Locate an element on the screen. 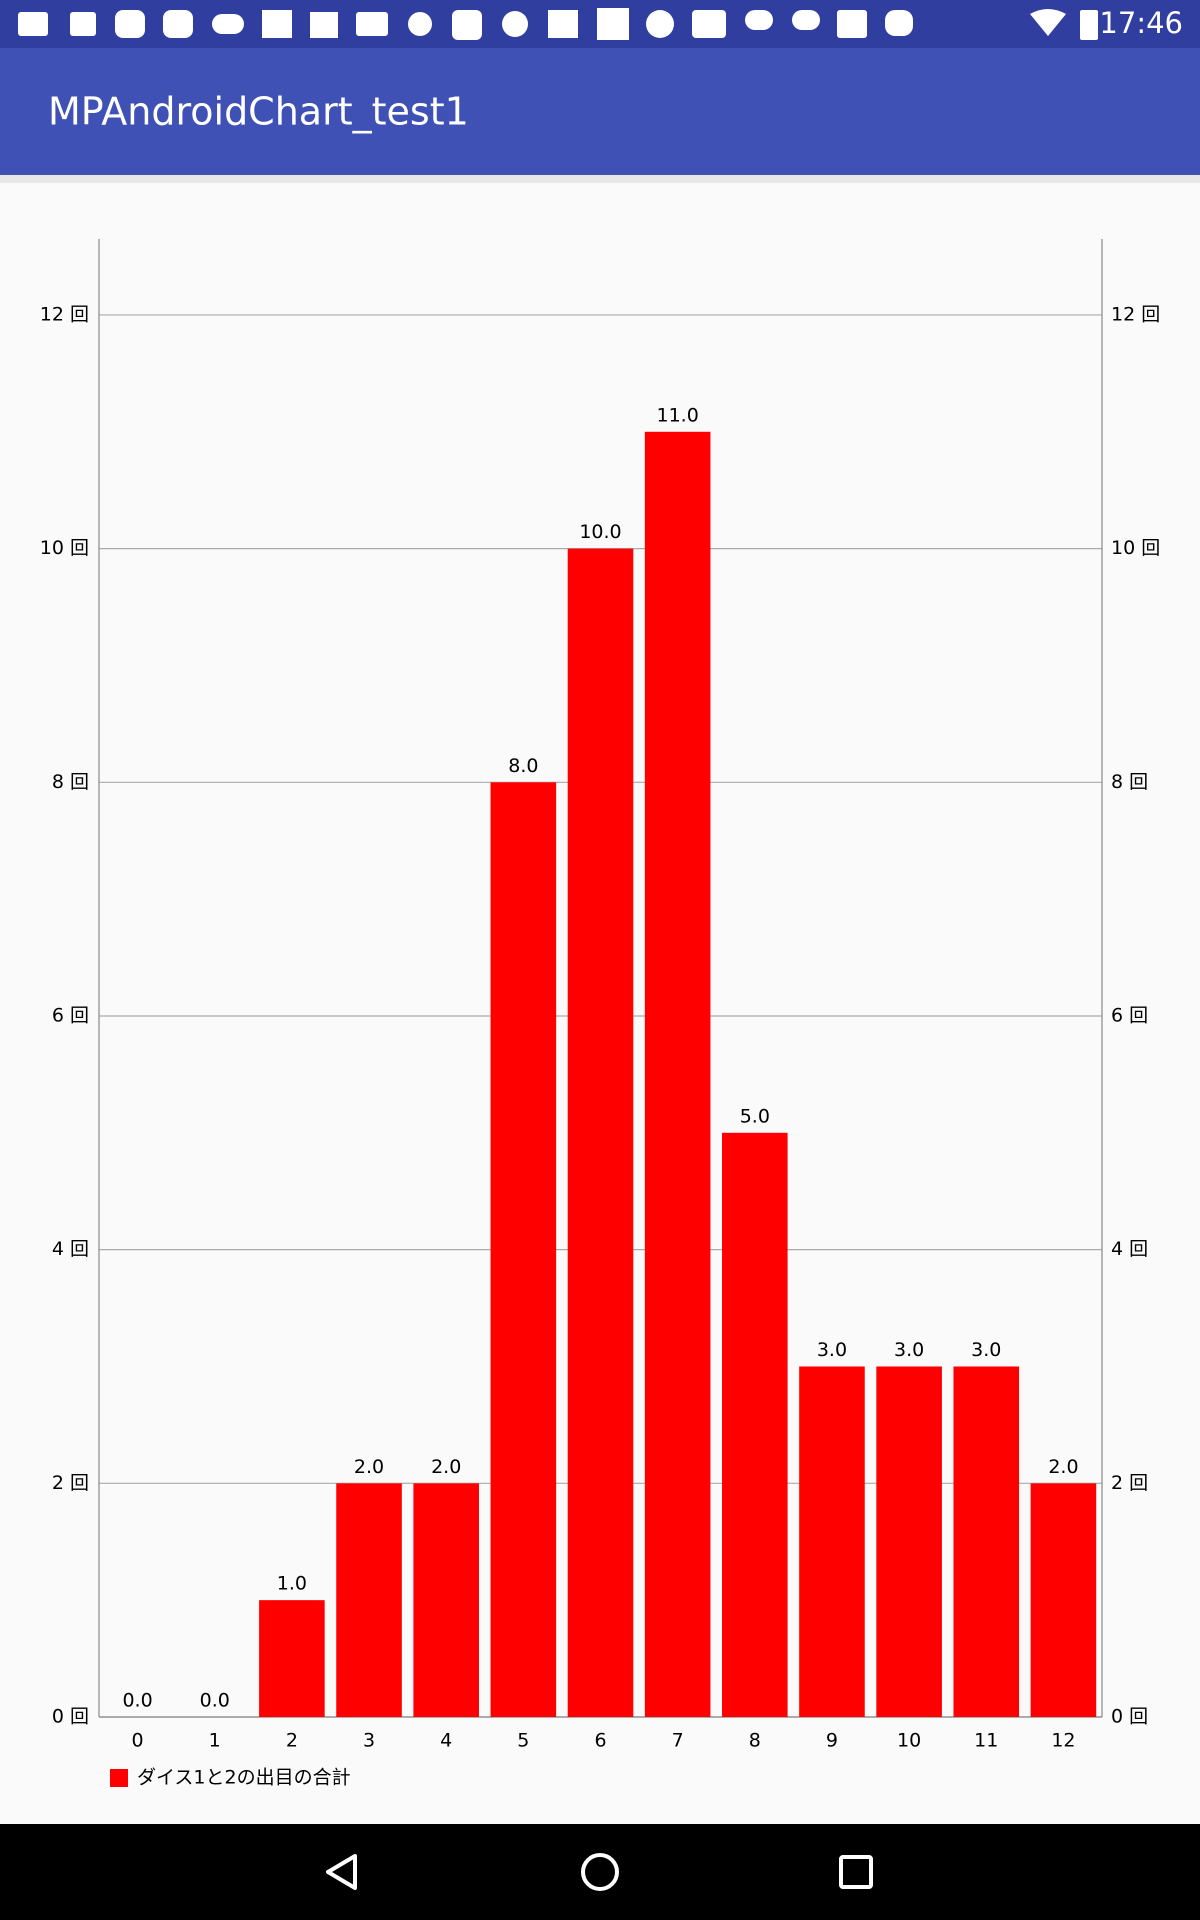 This screenshot has height=1920, width=1200. value-label: 11.0 is located at coordinates (677, 415).